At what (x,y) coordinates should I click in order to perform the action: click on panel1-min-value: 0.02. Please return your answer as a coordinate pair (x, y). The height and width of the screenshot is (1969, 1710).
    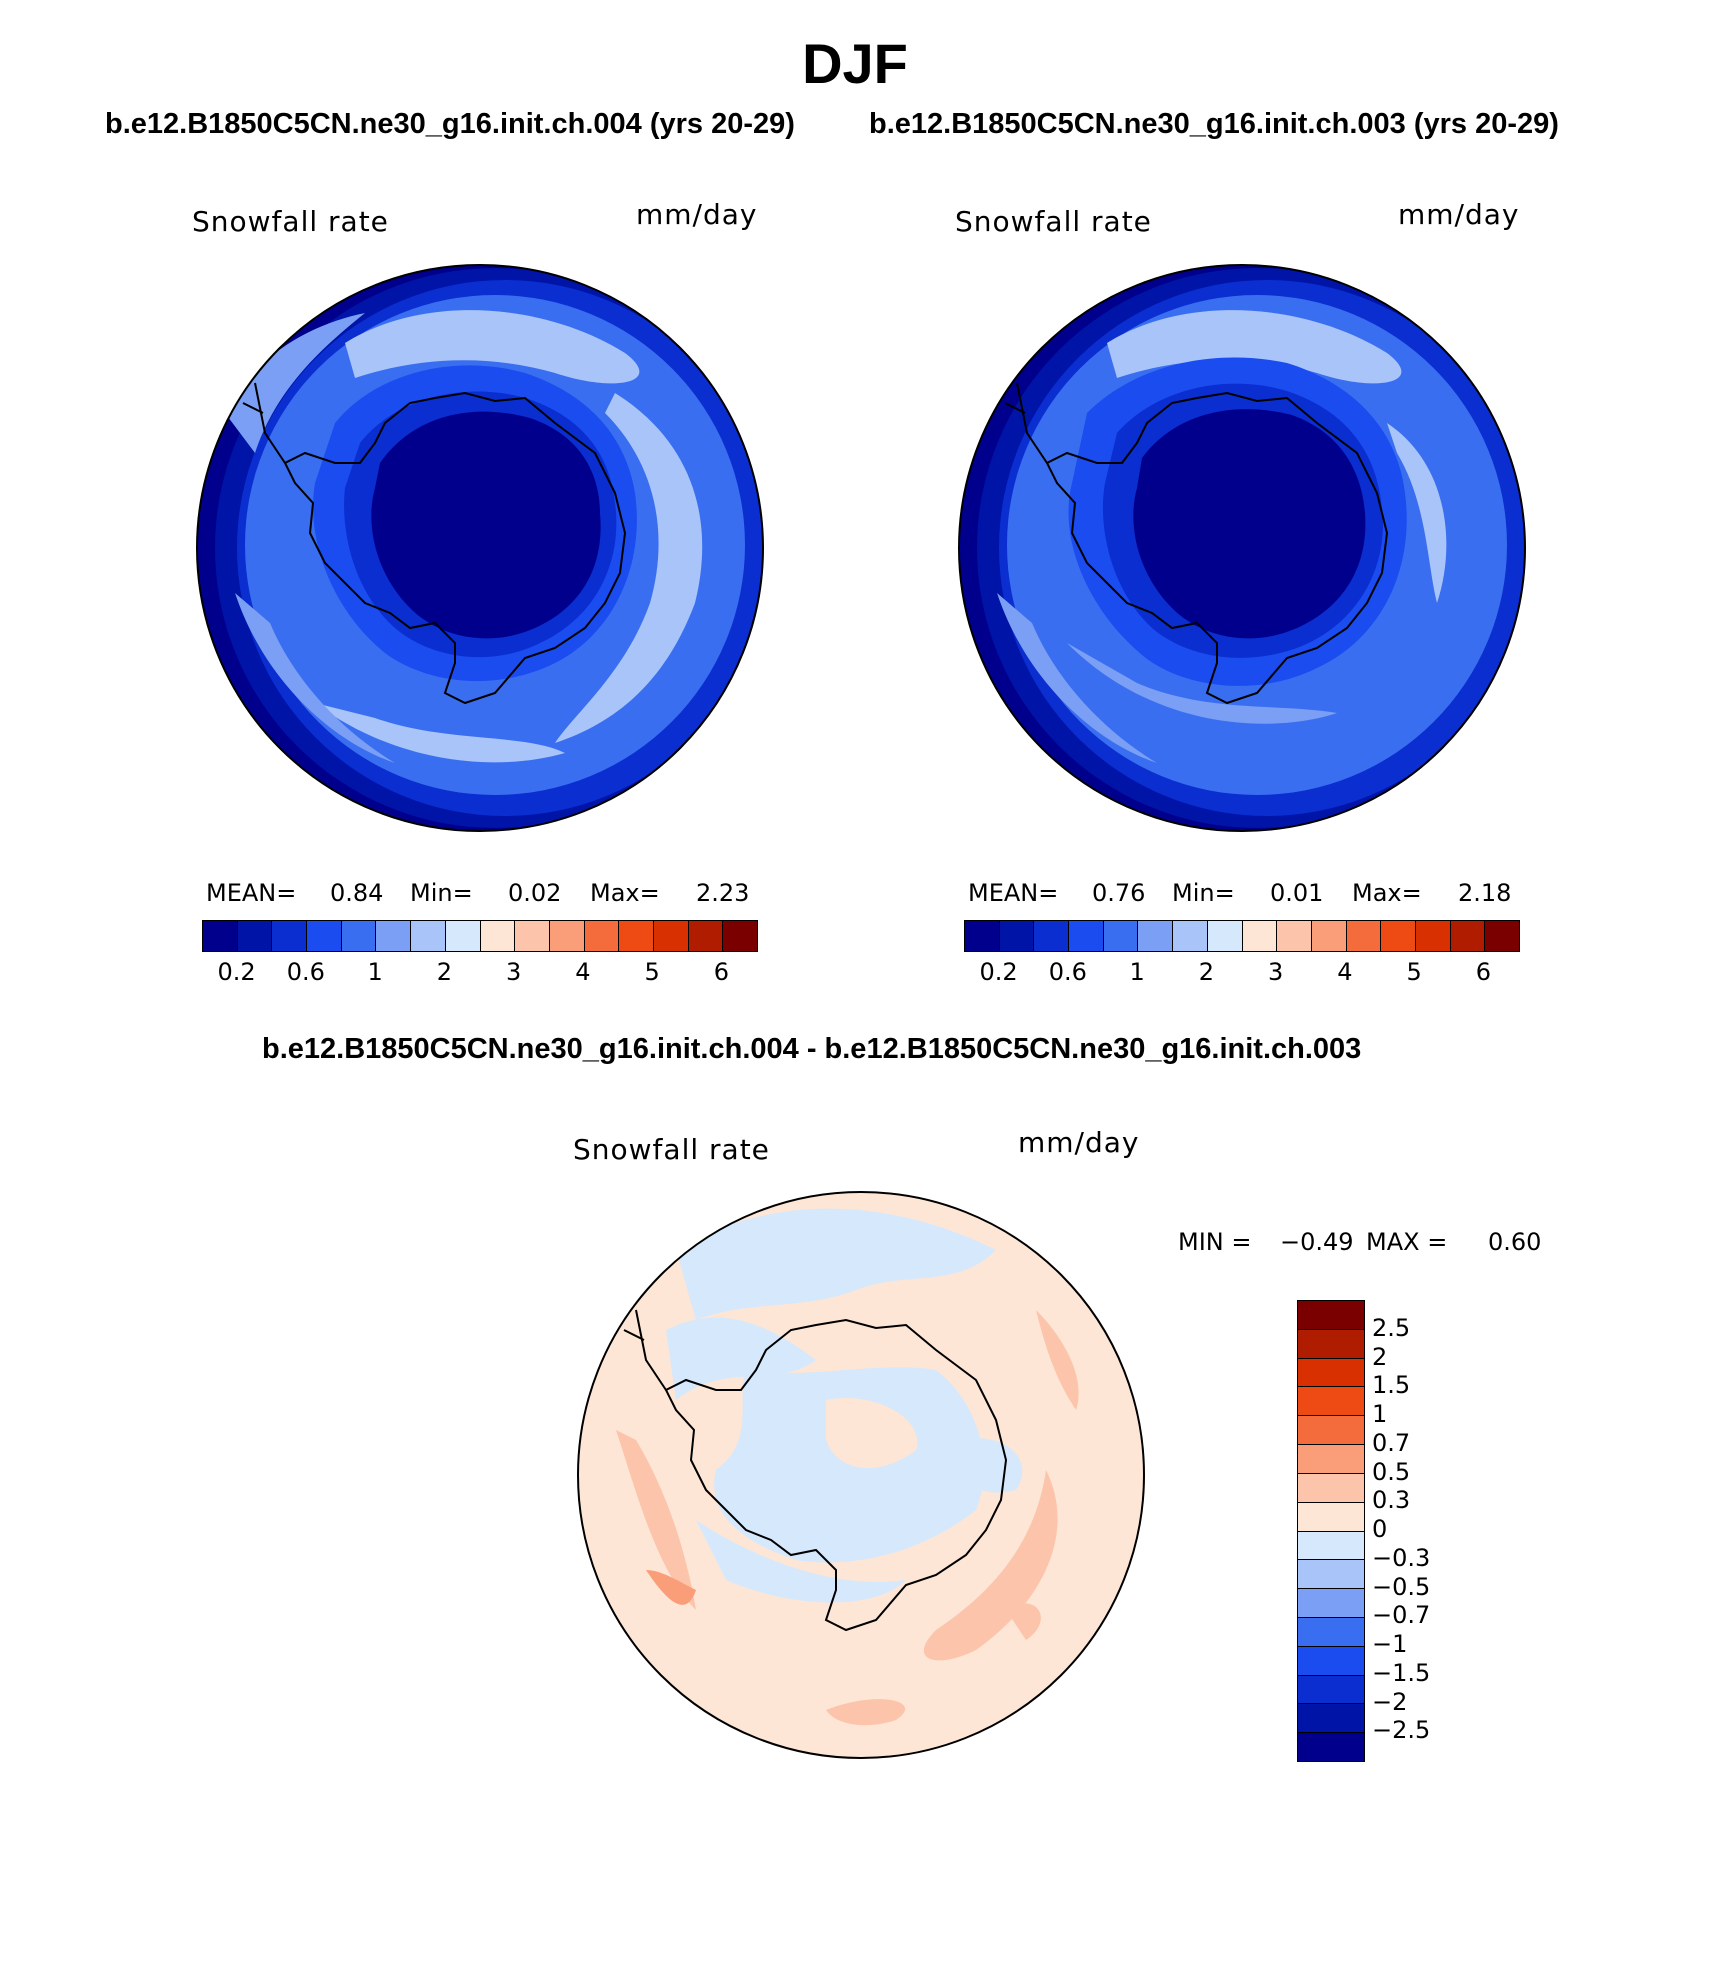
    Looking at the image, I should click on (535, 893).